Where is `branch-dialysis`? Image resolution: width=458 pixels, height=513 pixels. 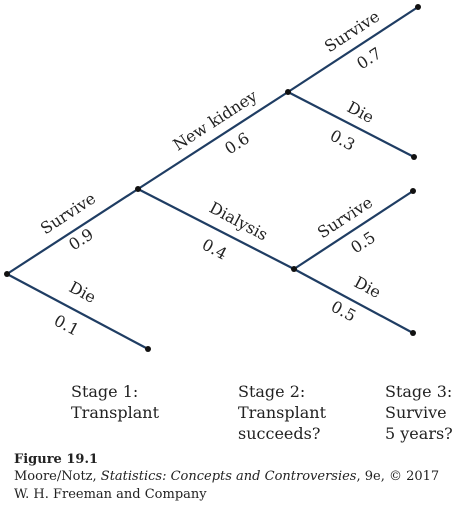
branch-dialysis is located at coordinates (216, 229).